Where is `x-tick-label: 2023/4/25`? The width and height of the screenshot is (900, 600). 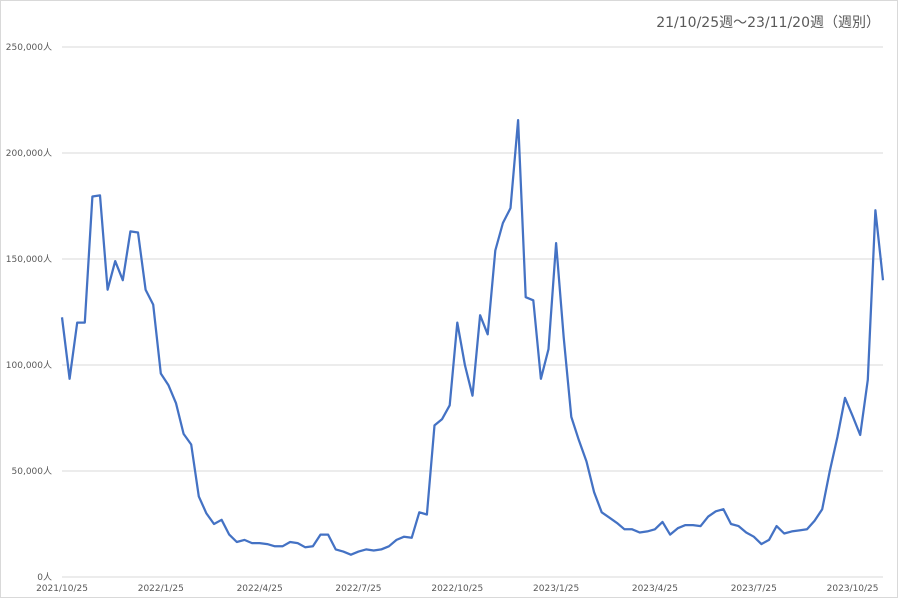
x-tick-label: 2023/4/25 is located at coordinates (655, 589).